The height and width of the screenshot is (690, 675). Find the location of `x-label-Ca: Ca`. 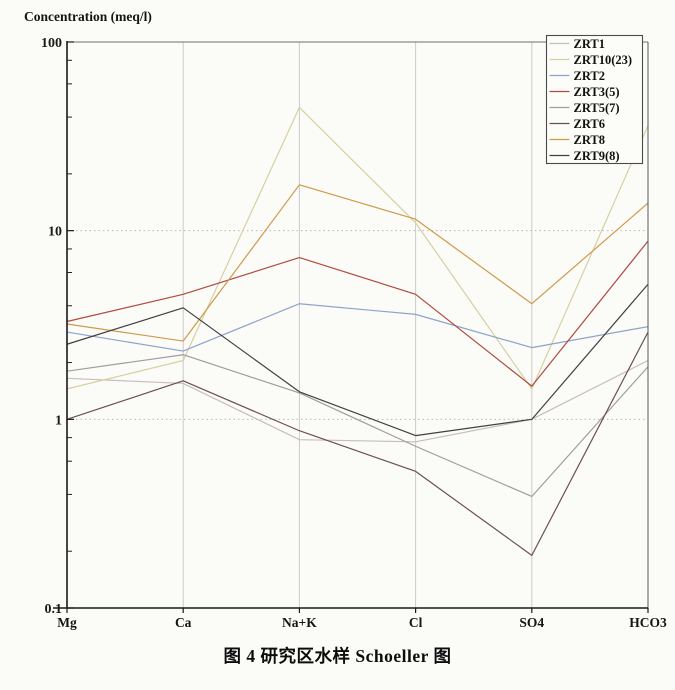

x-label-Ca: Ca is located at coordinates (183, 622).